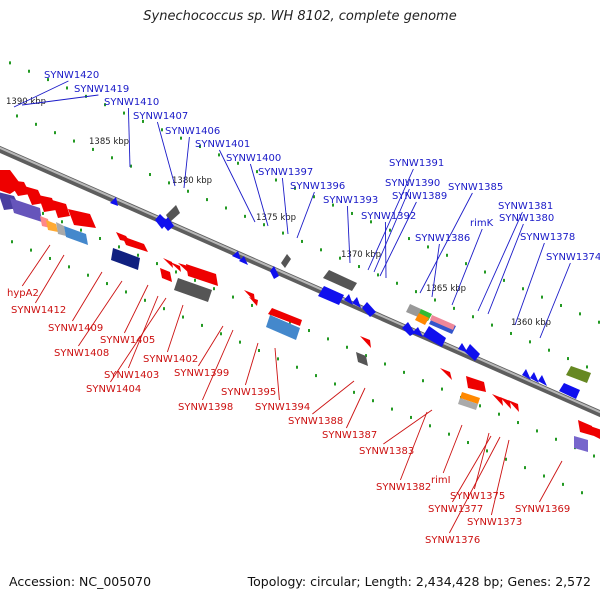  I want to click on gene-label-text: SYNW1419, so click(101, 89).